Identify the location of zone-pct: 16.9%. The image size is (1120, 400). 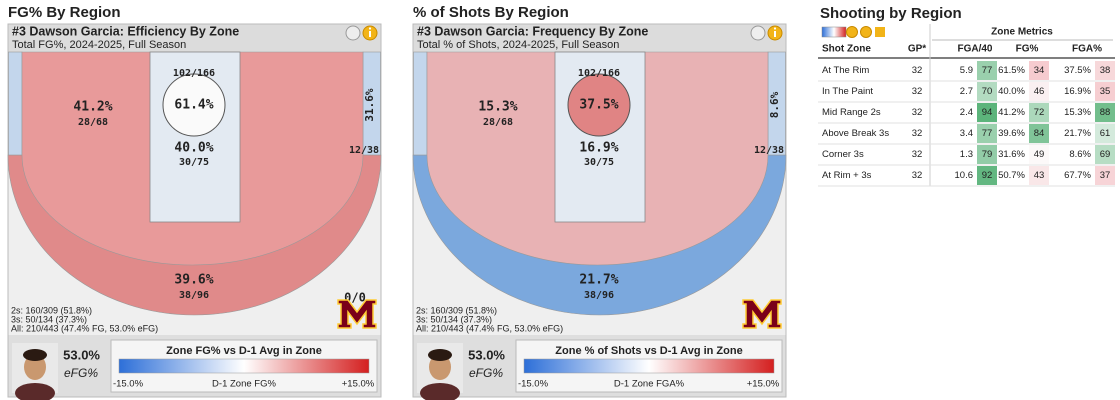
(598, 148).